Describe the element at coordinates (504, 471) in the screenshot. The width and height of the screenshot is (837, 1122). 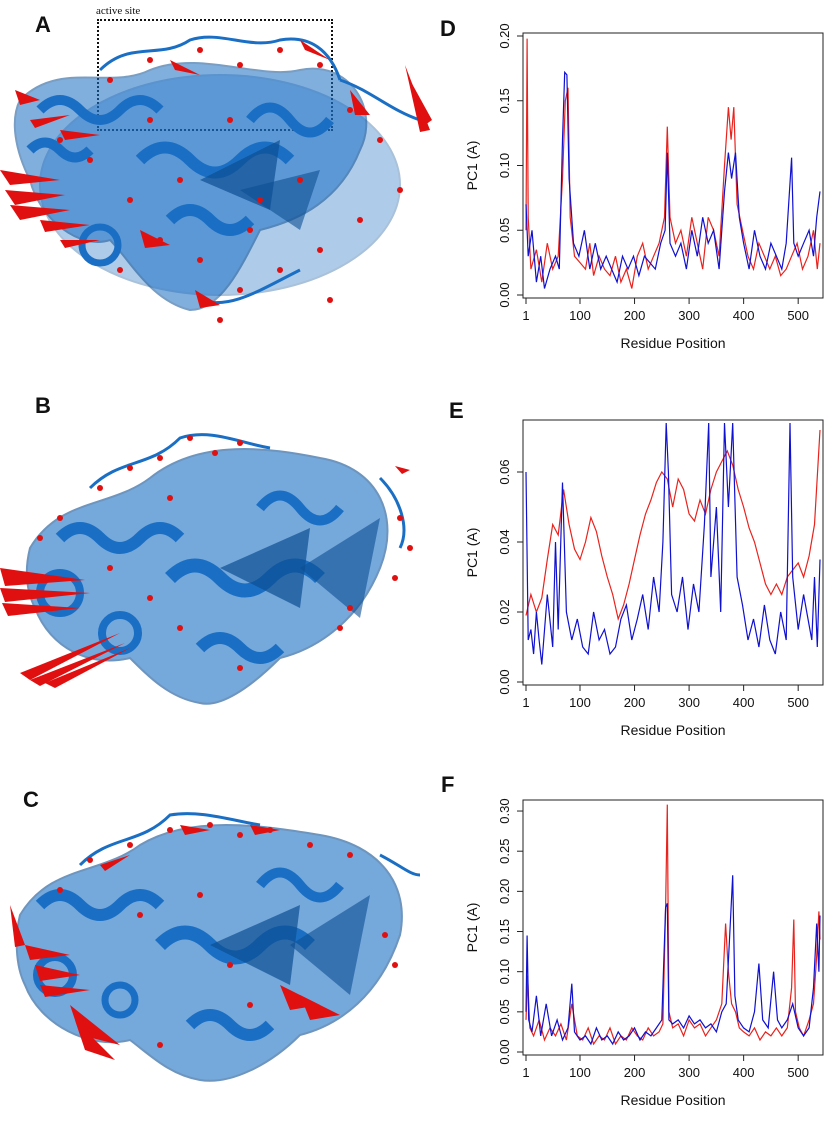
I see `y-tick-label: 0.06` at that location.